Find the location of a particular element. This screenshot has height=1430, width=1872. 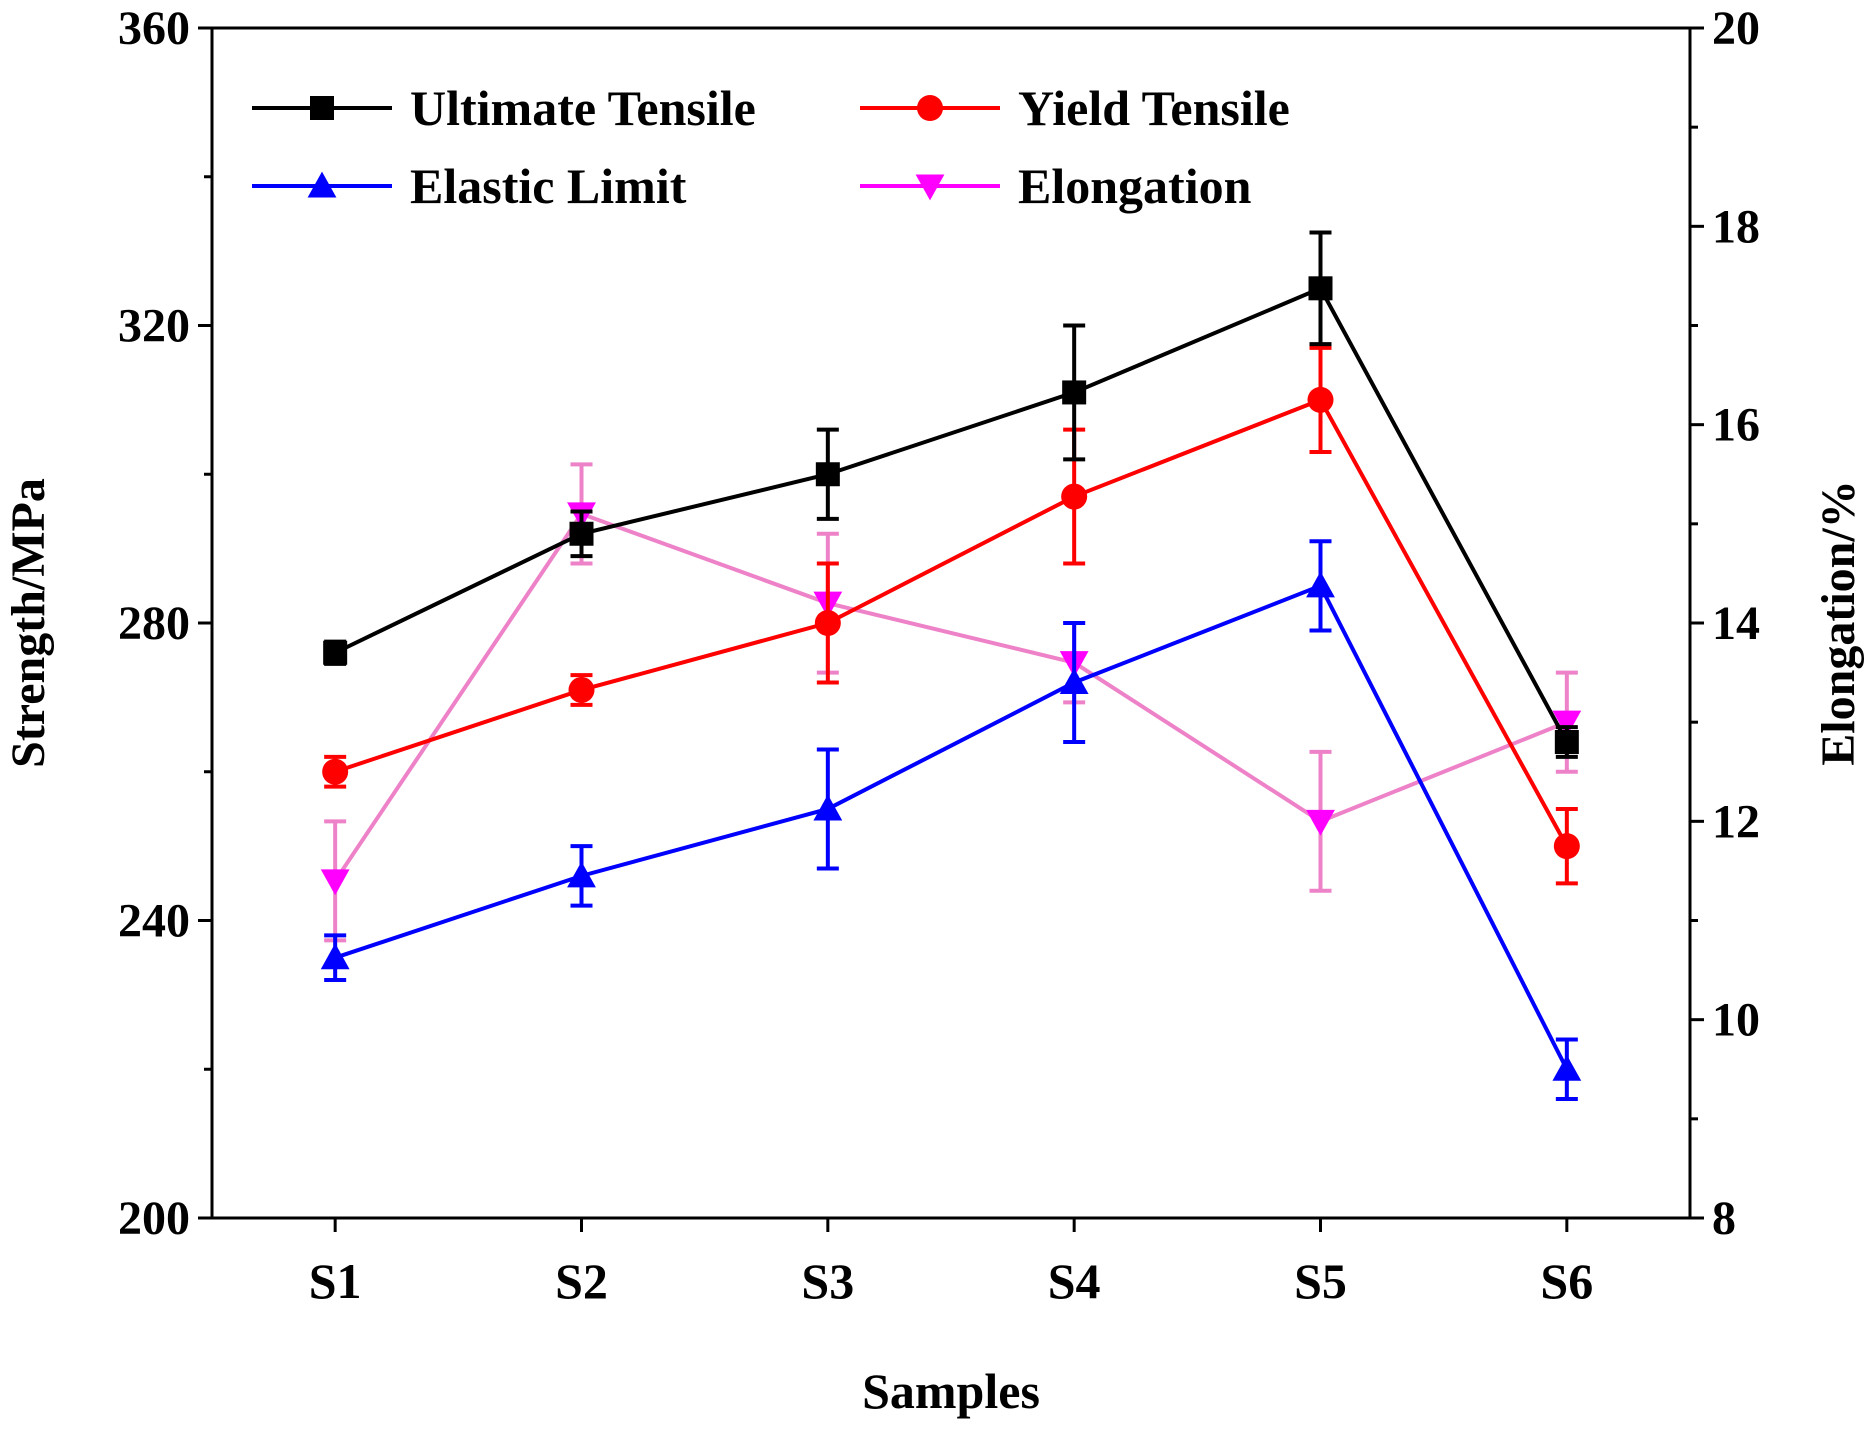

y-tick-label: 200 is located at coordinates (154, 1218).